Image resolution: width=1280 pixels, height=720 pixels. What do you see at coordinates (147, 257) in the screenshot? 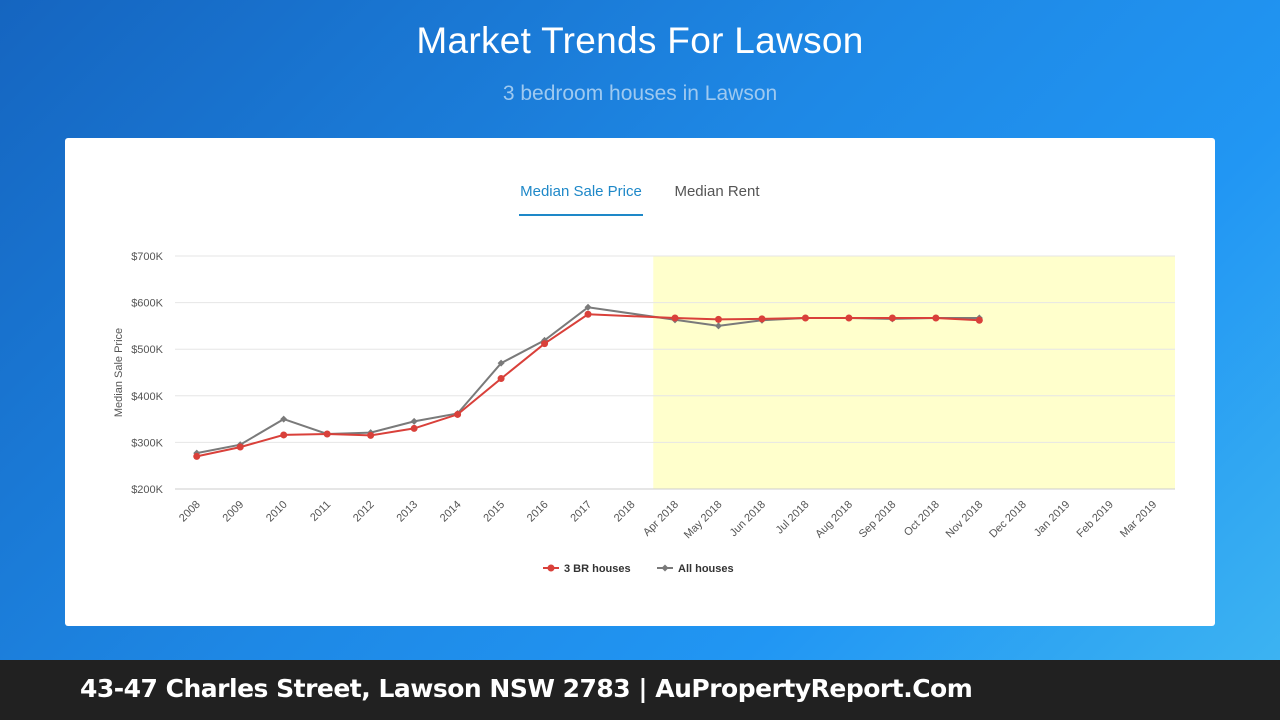
I see `y-tick-label: $700K` at bounding box center [147, 257].